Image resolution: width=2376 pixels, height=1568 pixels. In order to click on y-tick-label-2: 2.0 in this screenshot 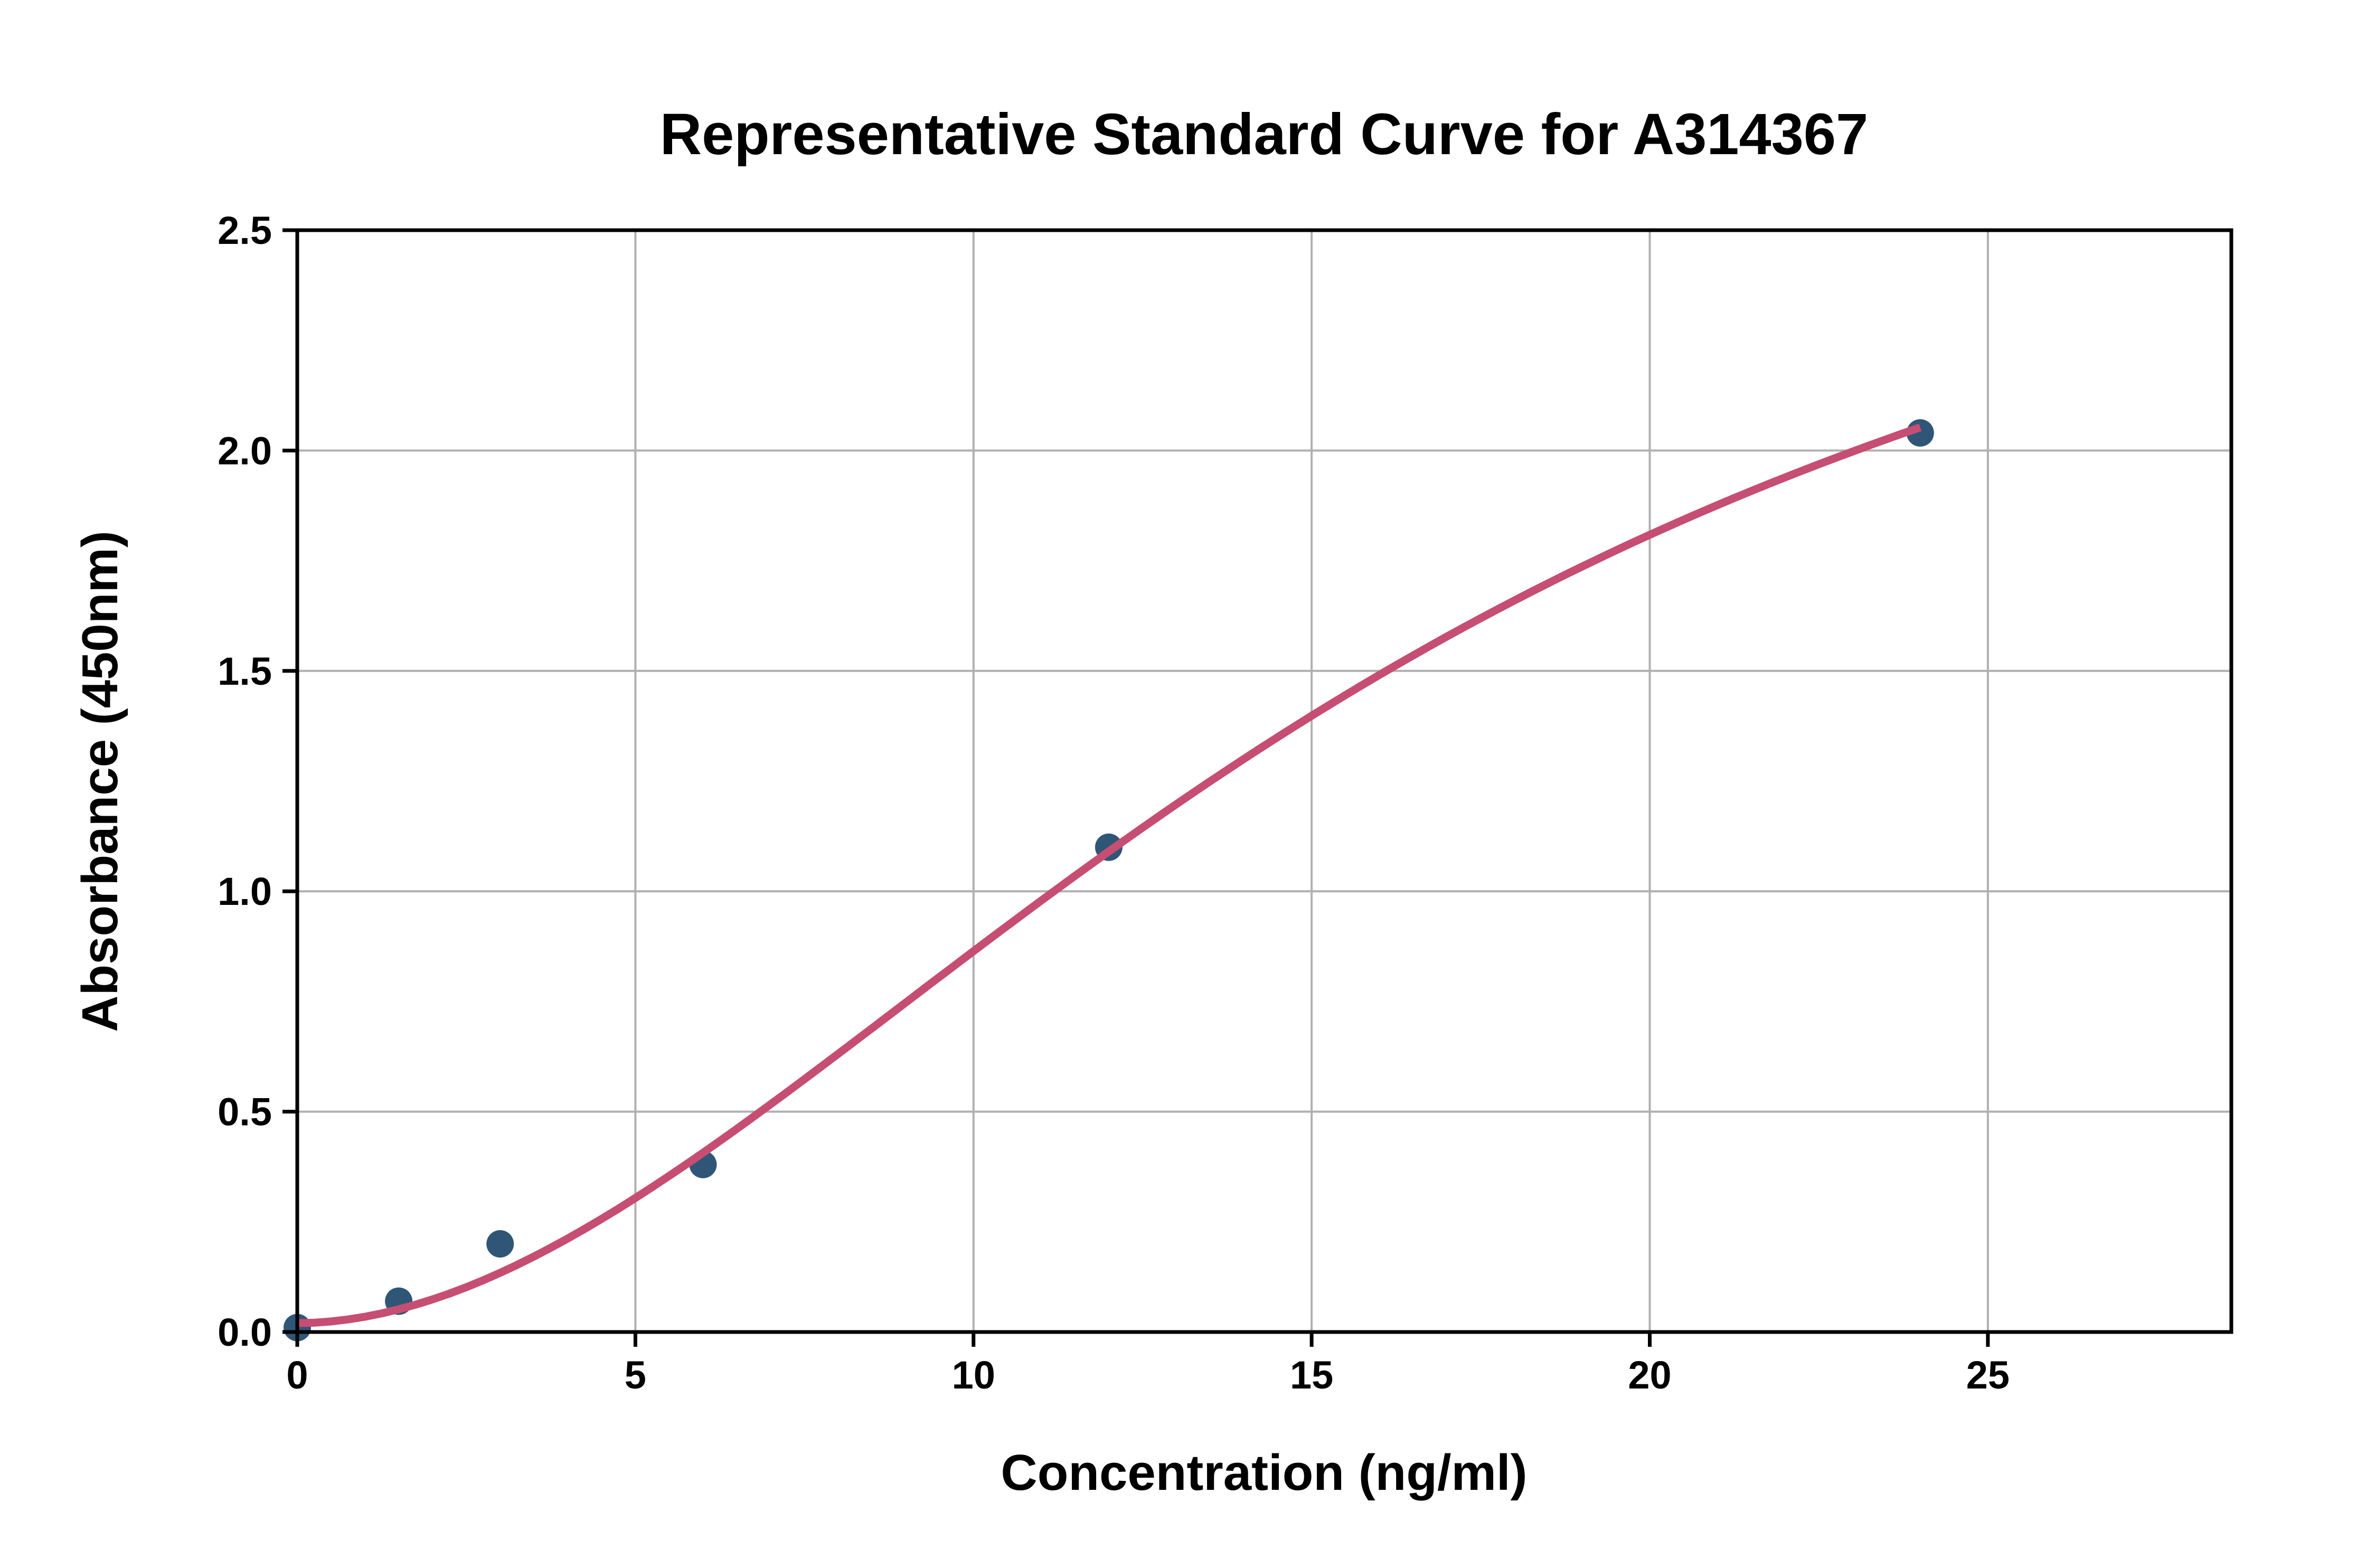, I will do `click(245, 451)`.